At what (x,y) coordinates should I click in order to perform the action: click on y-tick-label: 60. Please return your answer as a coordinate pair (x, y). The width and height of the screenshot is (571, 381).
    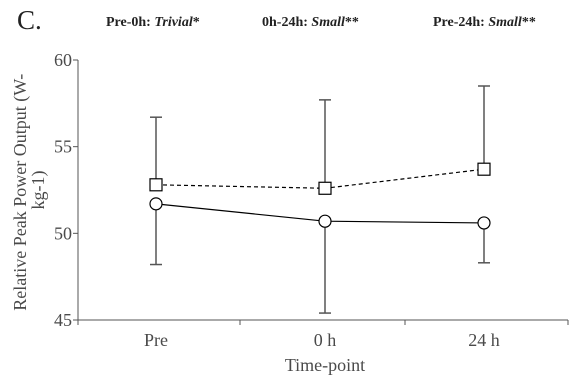
    Looking at the image, I should click on (63, 60).